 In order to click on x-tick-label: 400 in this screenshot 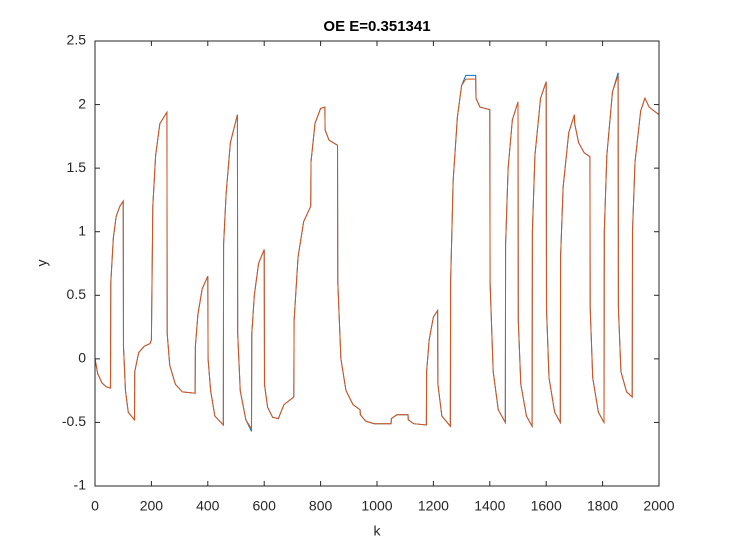, I will do `click(208, 506)`.